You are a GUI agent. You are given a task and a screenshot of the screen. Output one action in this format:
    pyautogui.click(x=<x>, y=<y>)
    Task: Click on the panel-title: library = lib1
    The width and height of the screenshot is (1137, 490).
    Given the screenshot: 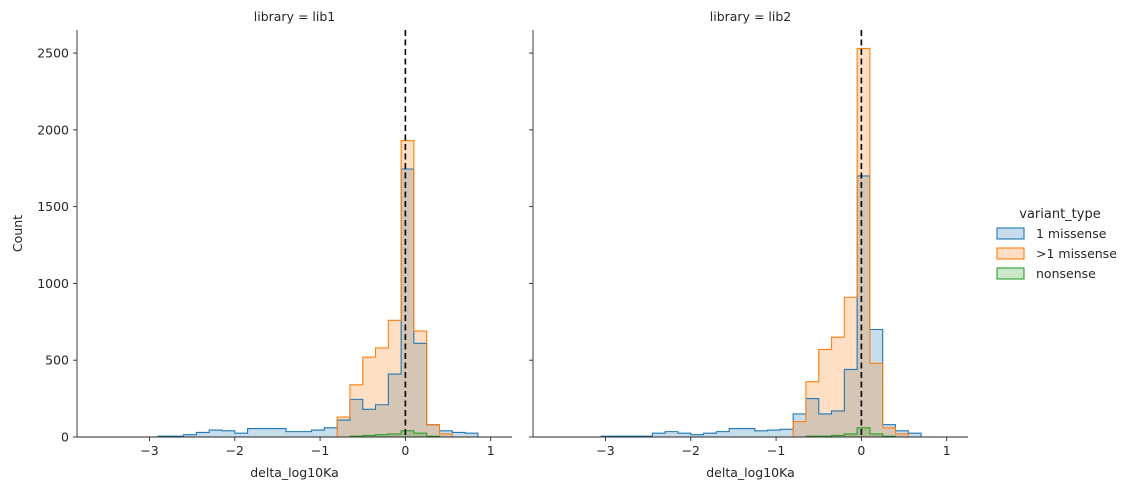 What is the action you would take?
    pyautogui.click(x=294, y=16)
    